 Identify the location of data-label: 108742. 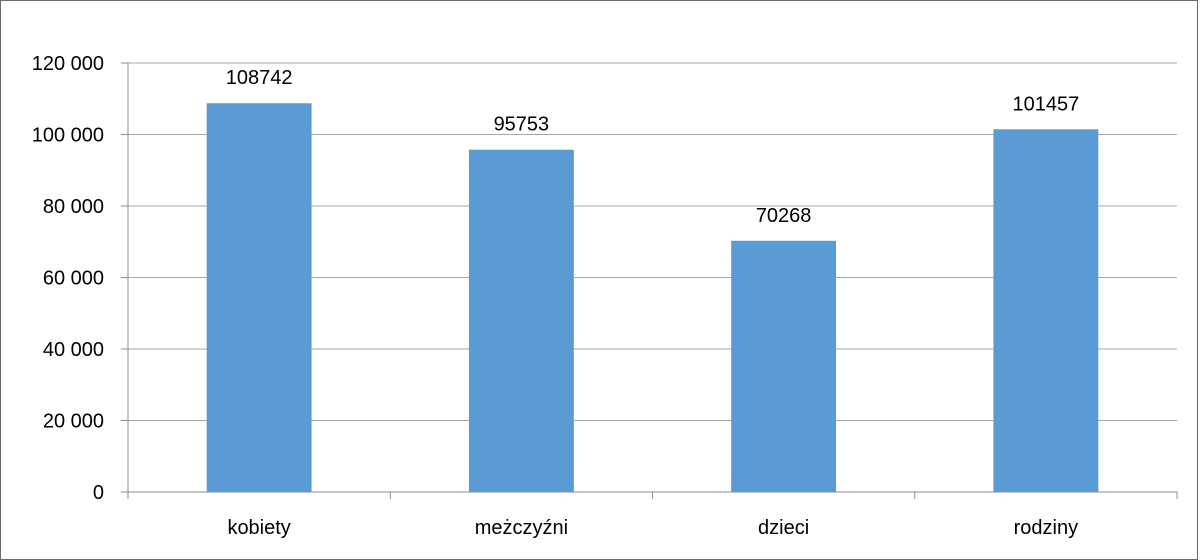
(259, 78).